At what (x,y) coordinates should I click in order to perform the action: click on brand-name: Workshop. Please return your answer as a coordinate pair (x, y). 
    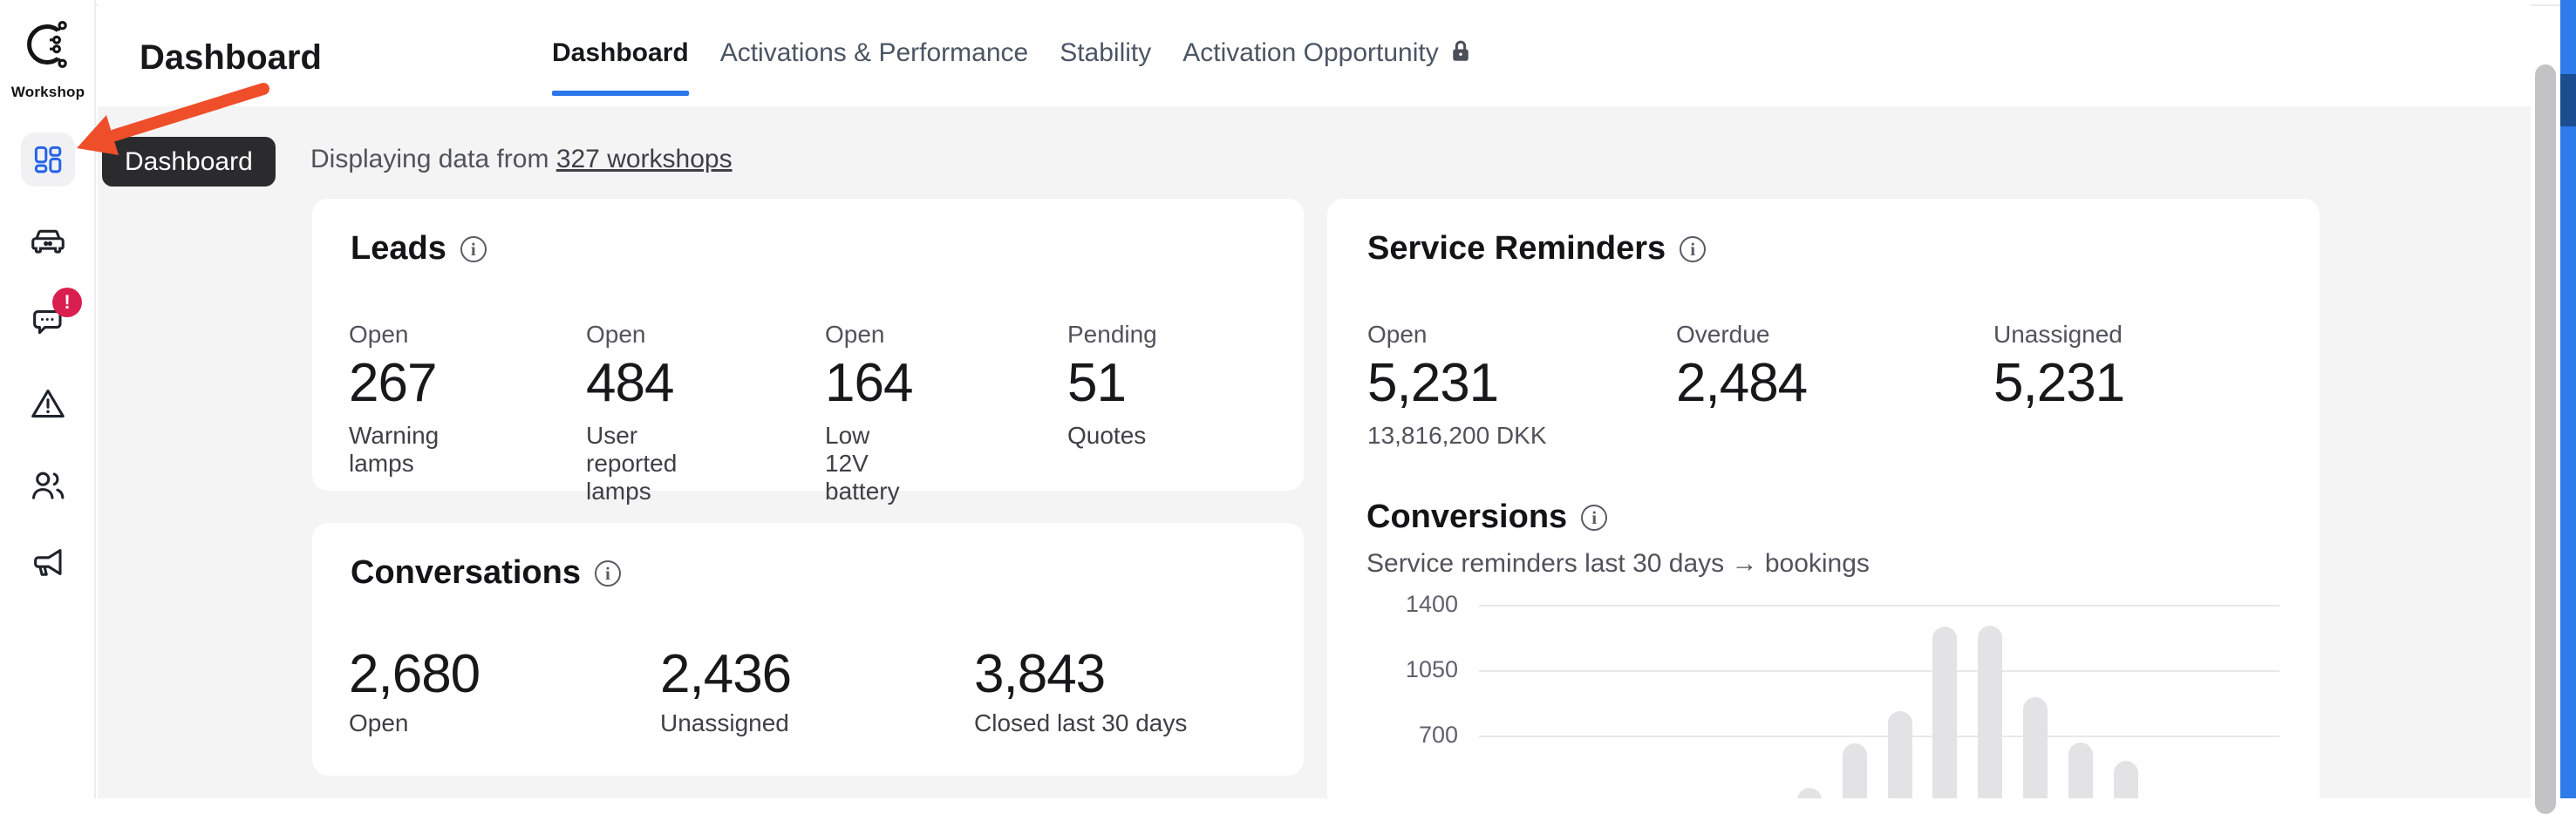
    Looking at the image, I should click on (48, 92).